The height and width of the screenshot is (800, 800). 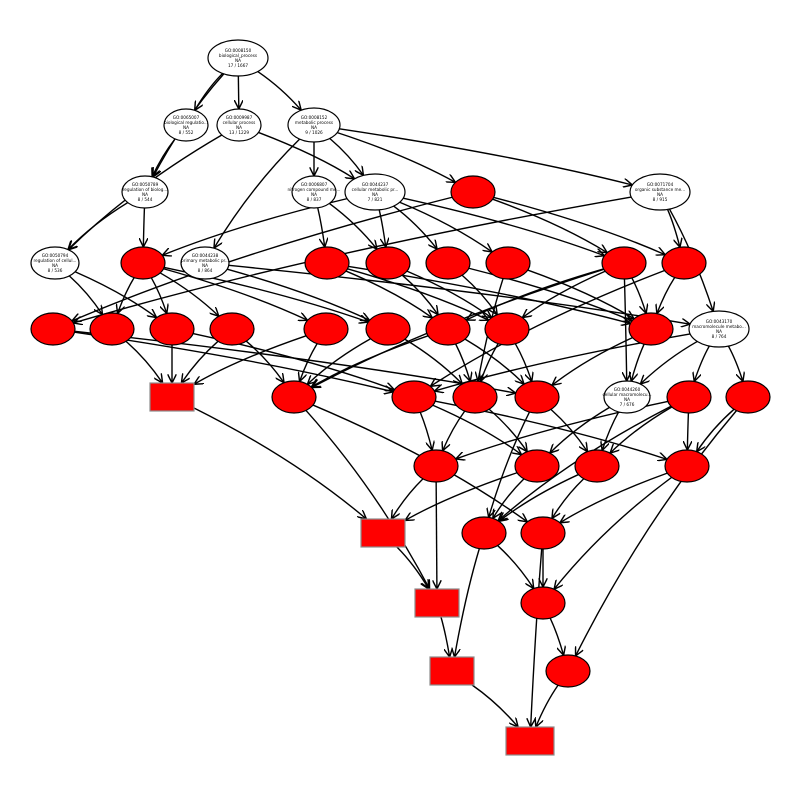 What do you see at coordinates (597, 466) in the screenshot?
I see `go-node-n39` at bounding box center [597, 466].